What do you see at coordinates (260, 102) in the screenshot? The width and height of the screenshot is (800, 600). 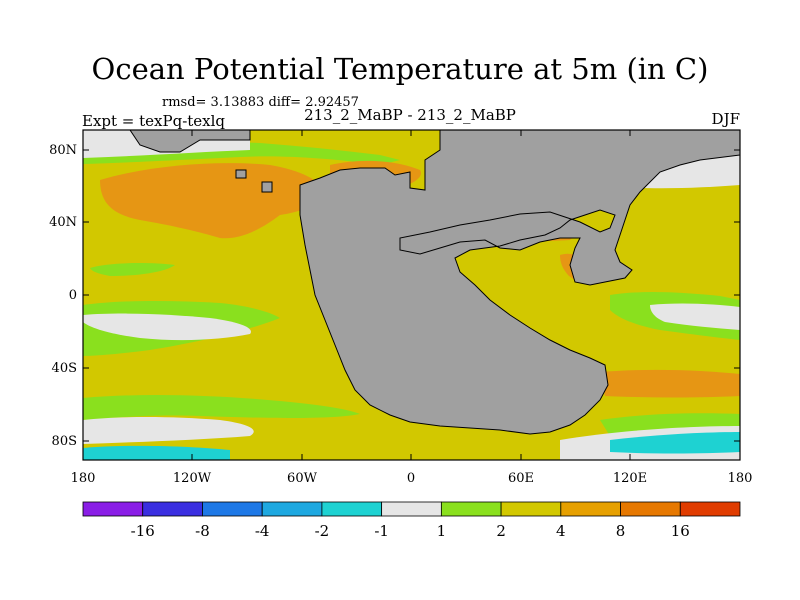 I see `plot-stats: rmsd= 3.13883 diff= 2.92457` at bounding box center [260, 102].